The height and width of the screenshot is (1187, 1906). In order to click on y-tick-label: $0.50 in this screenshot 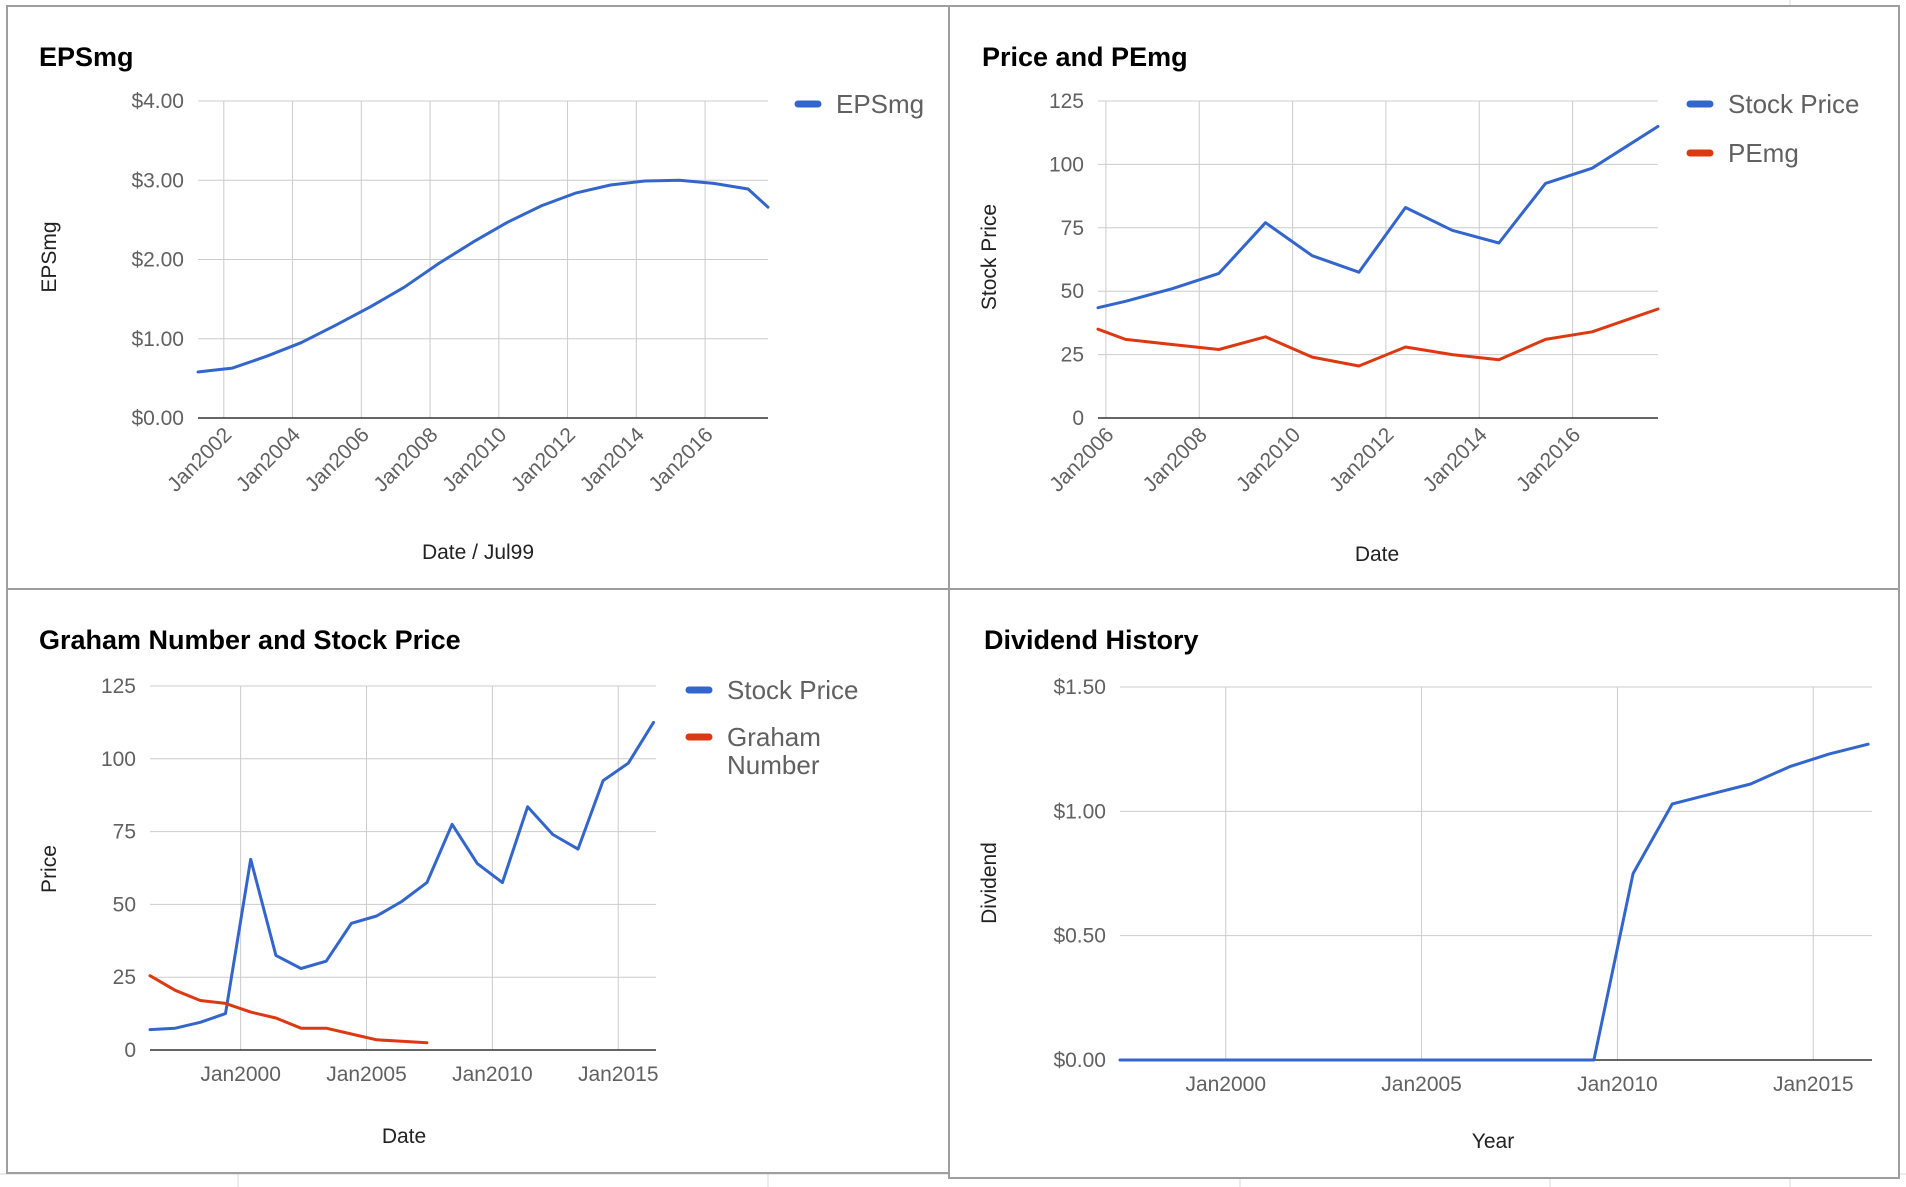, I will do `click(1079, 936)`.